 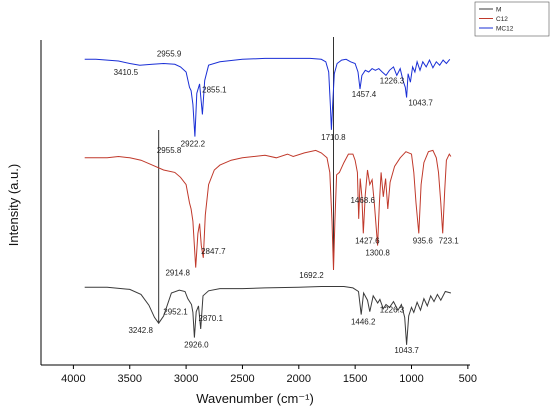 What do you see at coordinates (449, 240) in the screenshot?
I see `peak-label: 723.1` at bounding box center [449, 240].